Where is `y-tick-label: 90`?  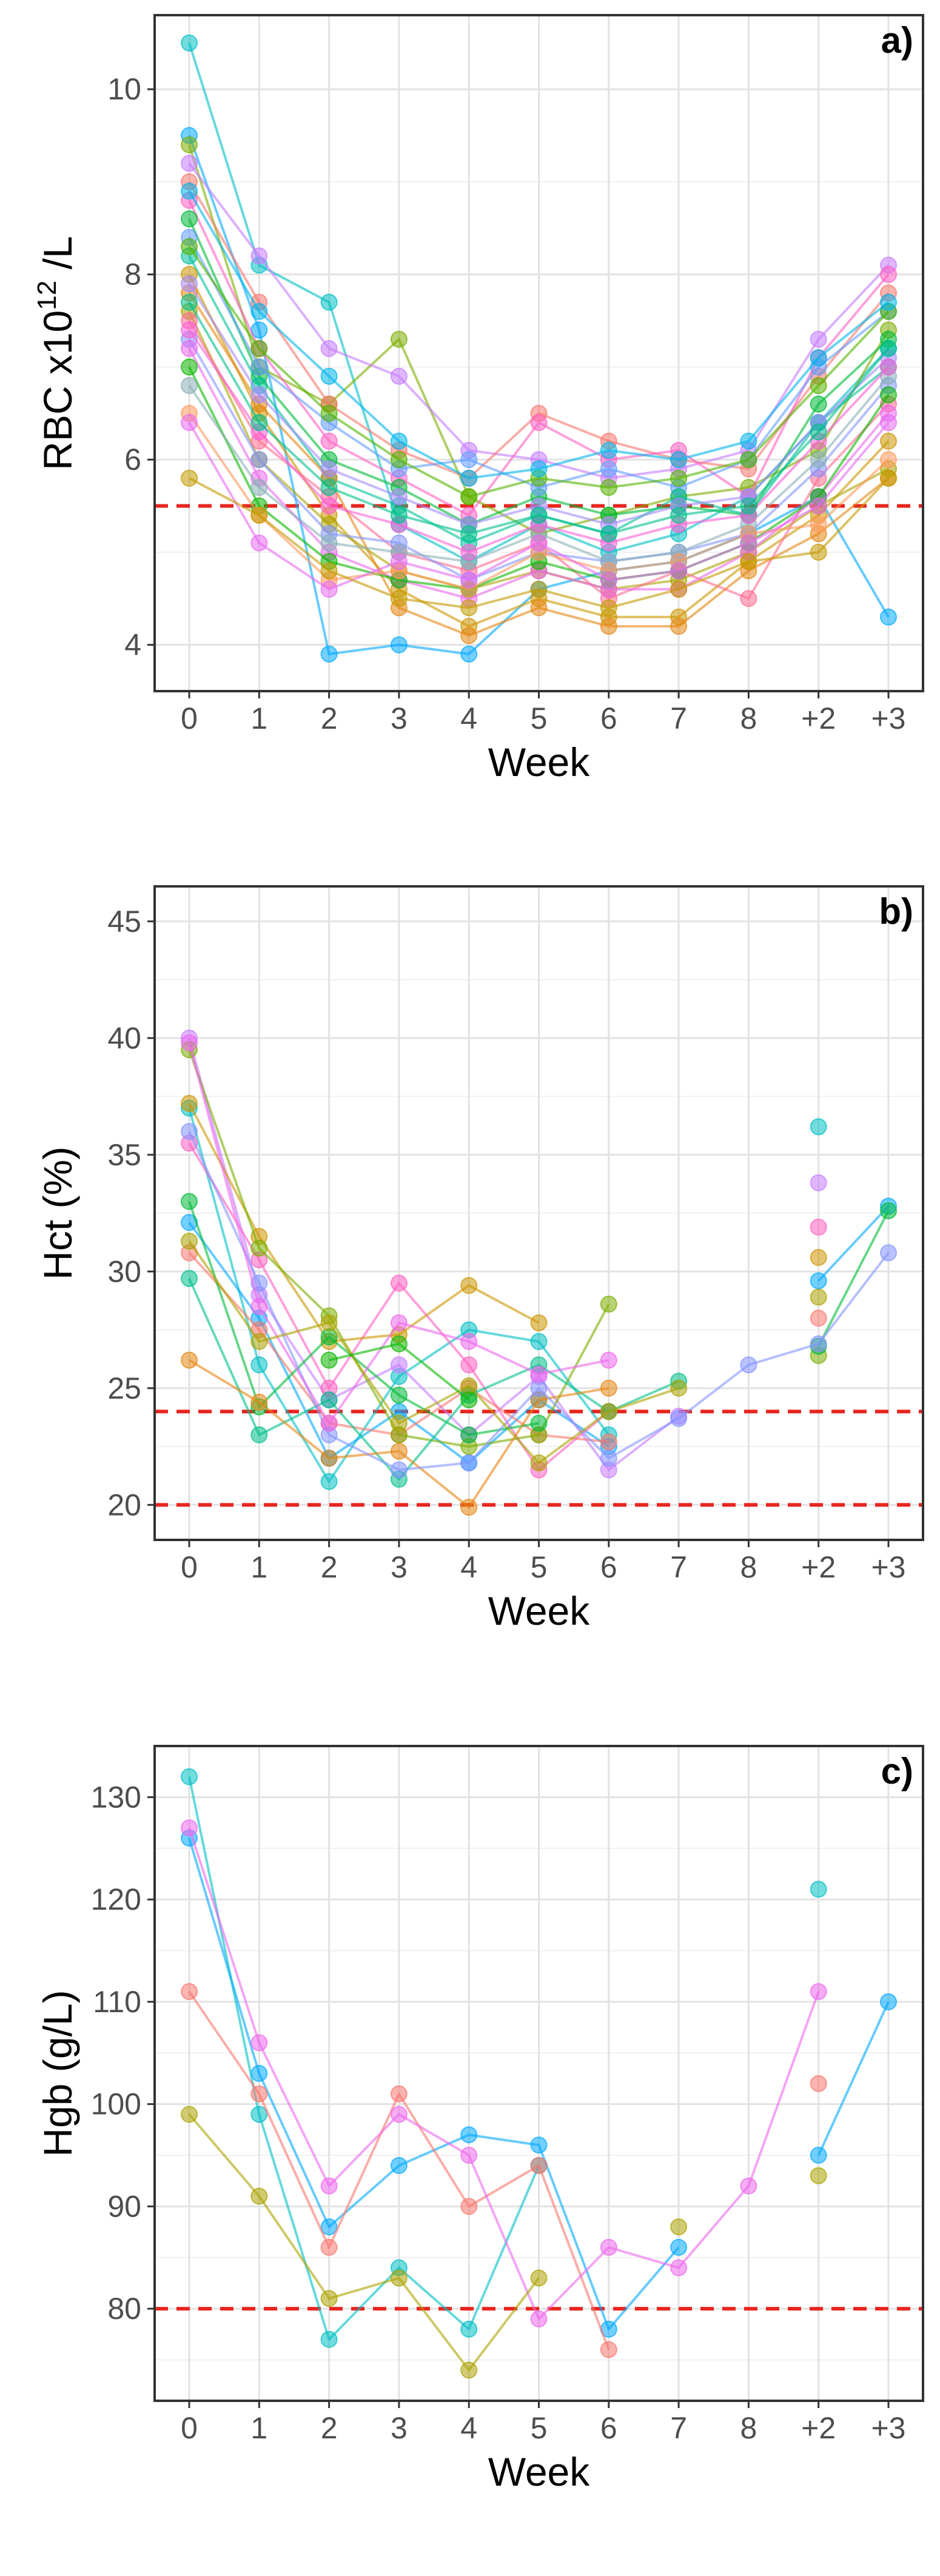 y-tick-label: 90 is located at coordinates (124, 2206).